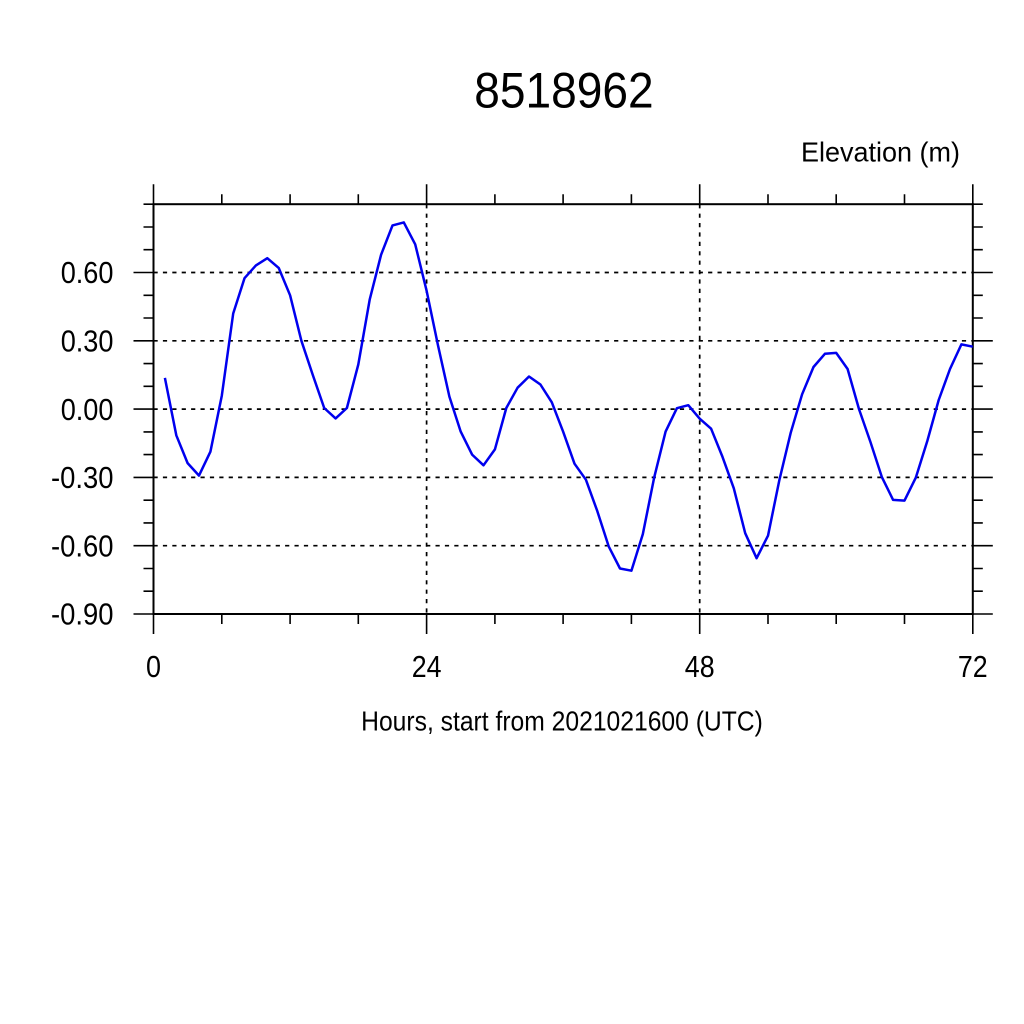 The width and height of the screenshot is (1024, 1024). What do you see at coordinates (880, 152) in the screenshot?
I see `svg-text: Elevation (m)` at bounding box center [880, 152].